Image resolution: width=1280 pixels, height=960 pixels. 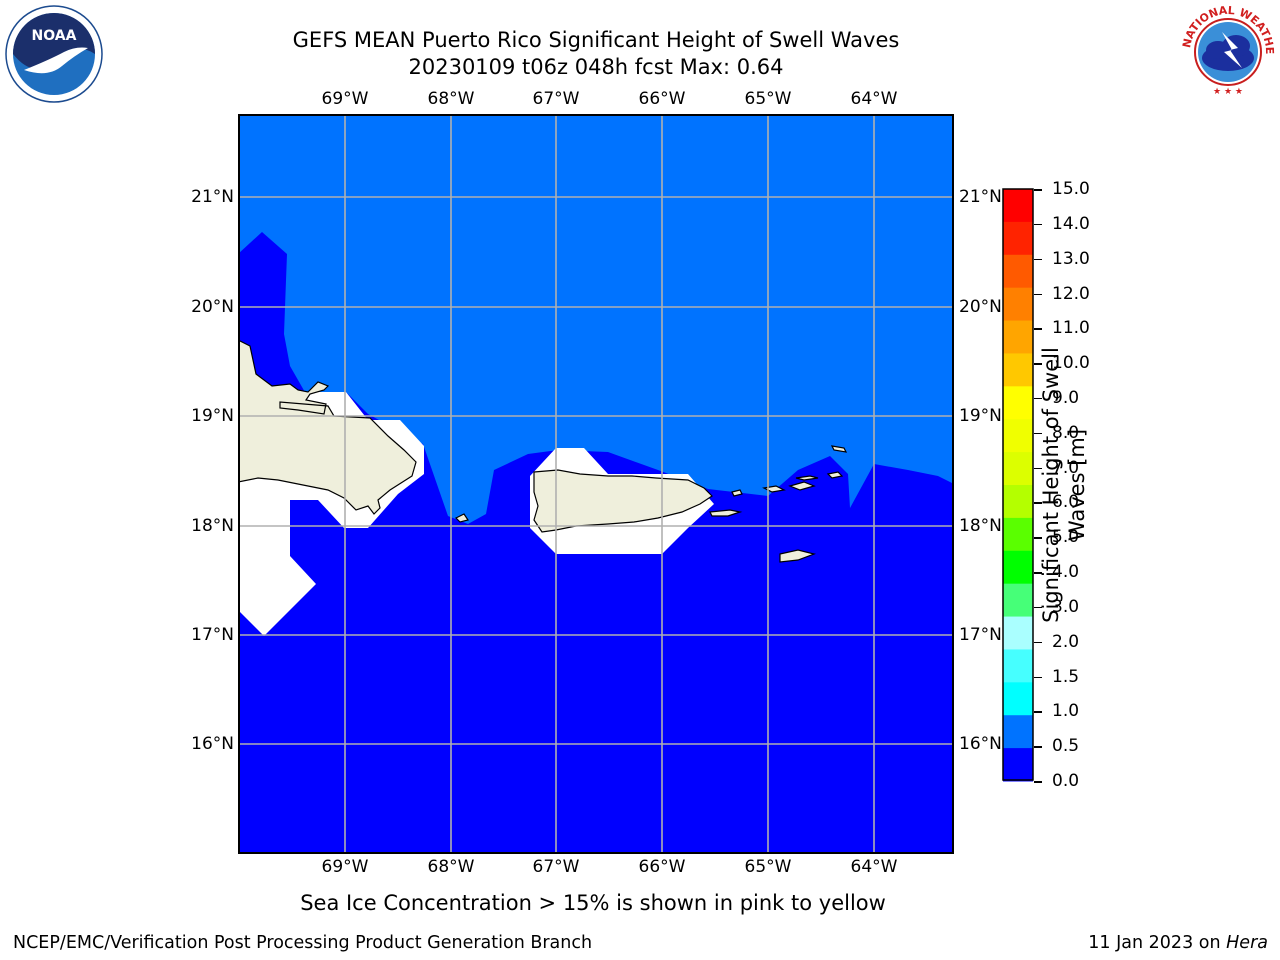 What do you see at coordinates (54, 36) in the screenshot?
I see `svg-text: NOAA` at bounding box center [54, 36].